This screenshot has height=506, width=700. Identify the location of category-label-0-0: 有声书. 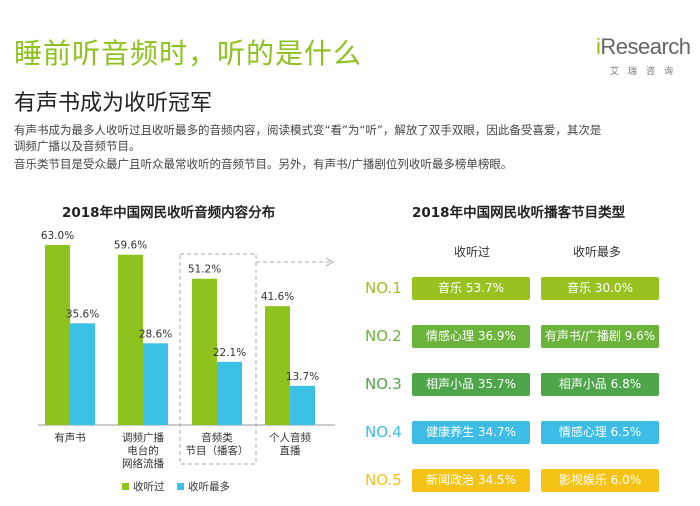
(70, 437).